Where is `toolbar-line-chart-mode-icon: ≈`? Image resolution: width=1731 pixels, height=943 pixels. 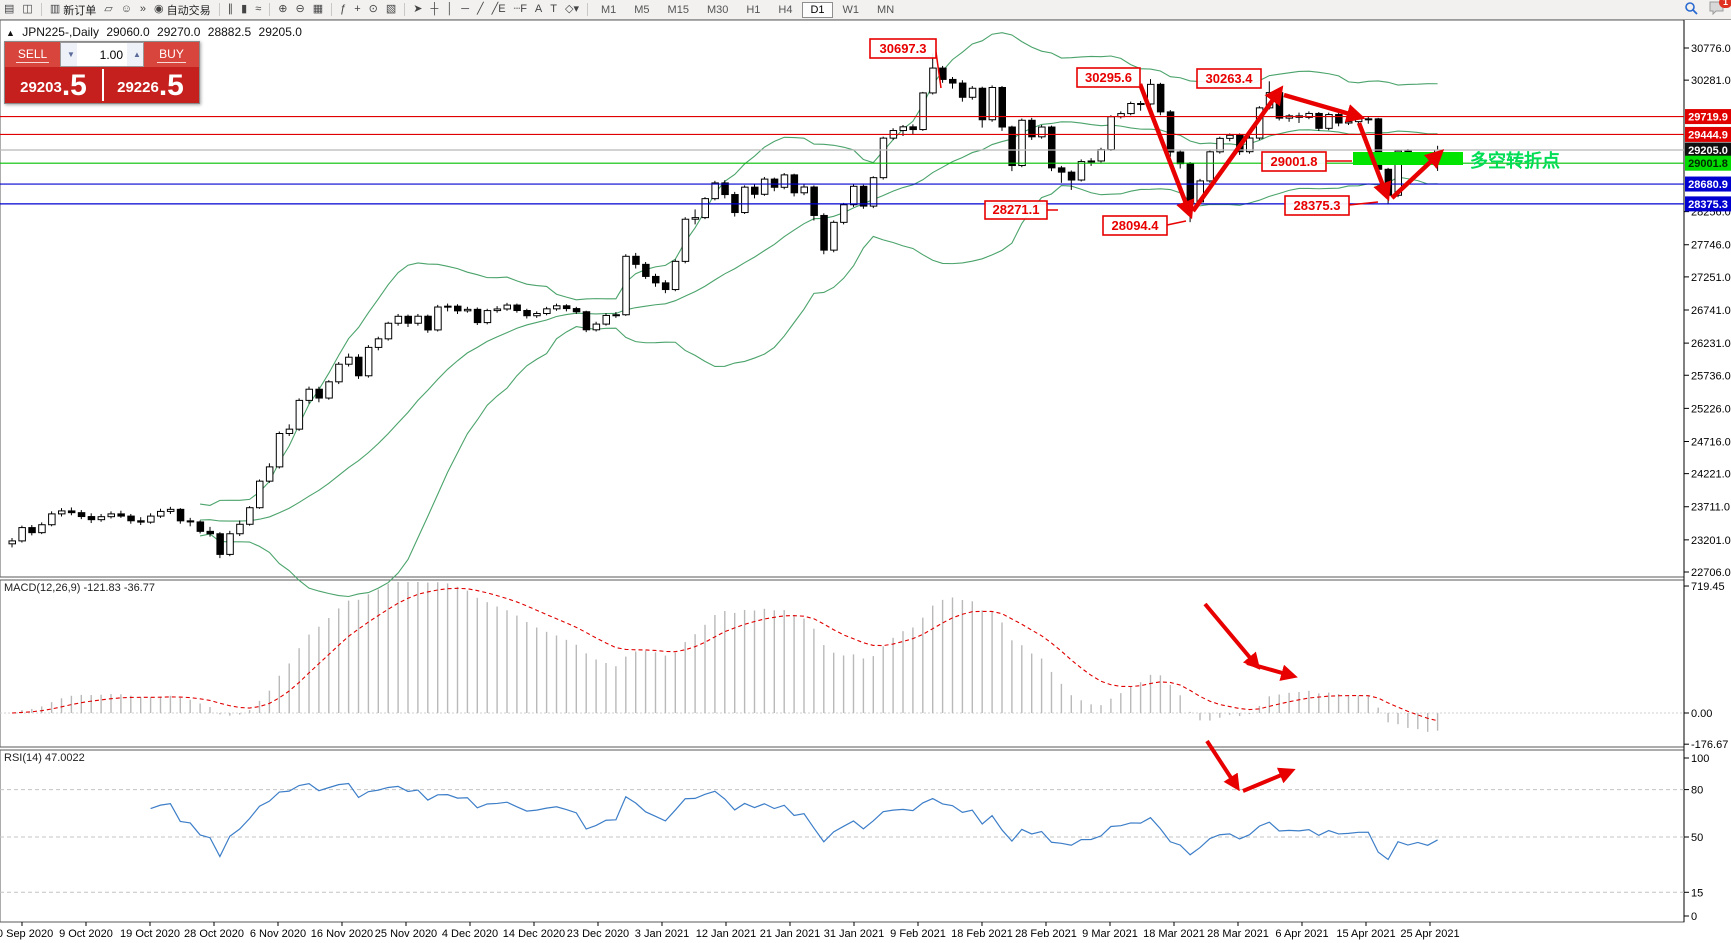
toolbar-line-chart-mode-icon: ≈ is located at coordinates (258, 9).